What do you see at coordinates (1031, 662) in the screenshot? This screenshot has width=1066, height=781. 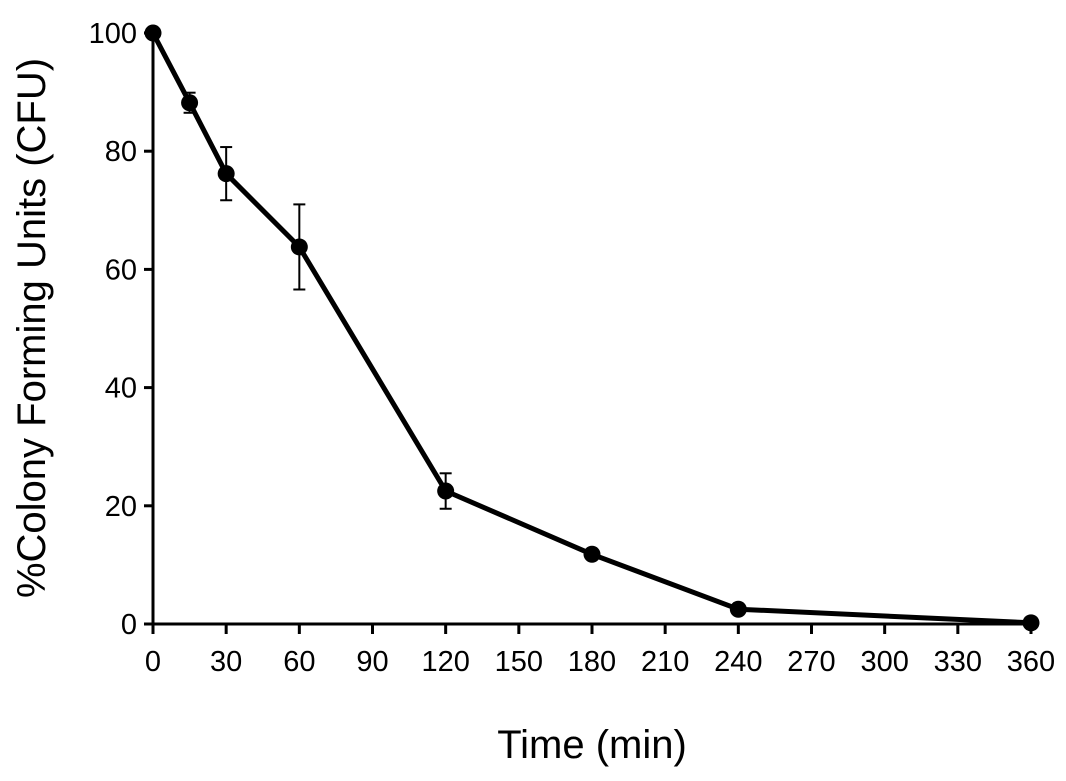 I see `x-tick-label: 360` at bounding box center [1031, 662].